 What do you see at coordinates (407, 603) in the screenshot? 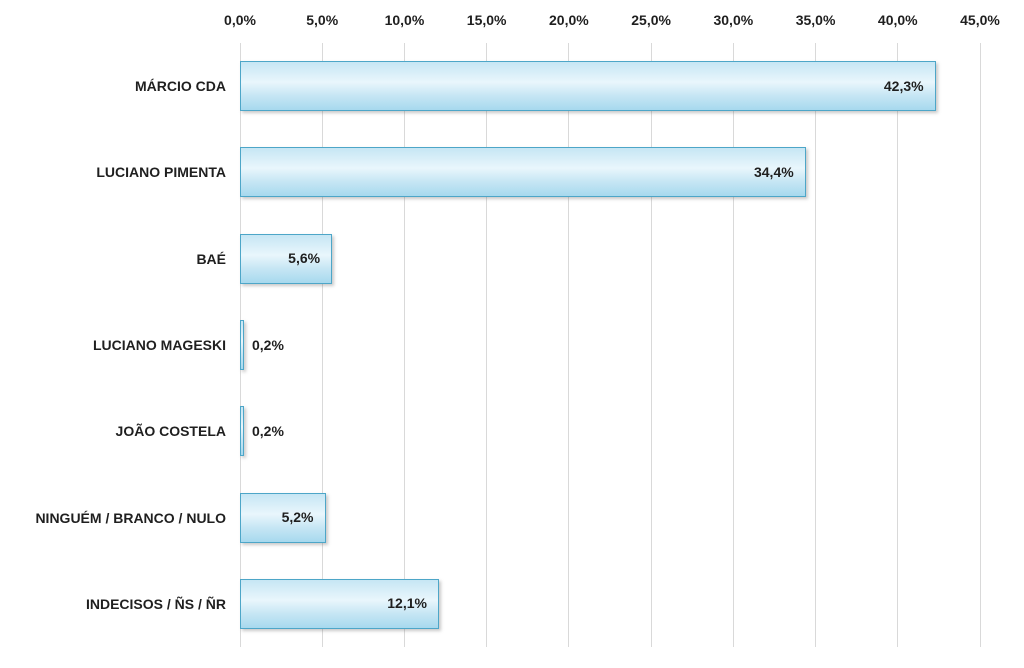
I see `value-label: 12,1%` at bounding box center [407, 603].